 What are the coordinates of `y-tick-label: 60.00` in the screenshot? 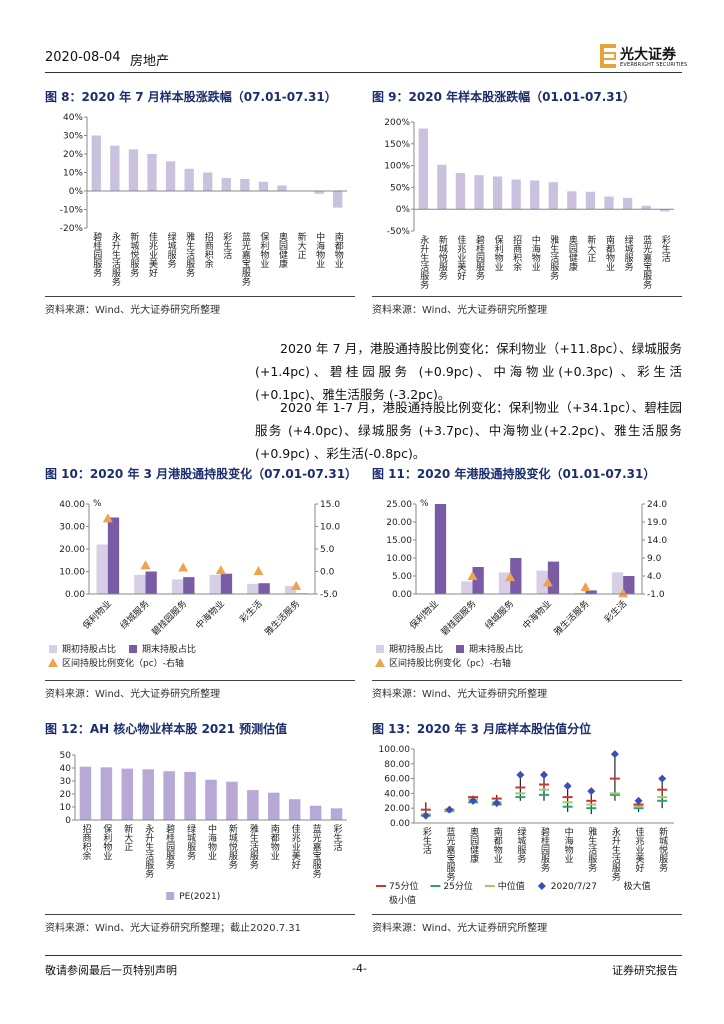 It's located at (397, 780).